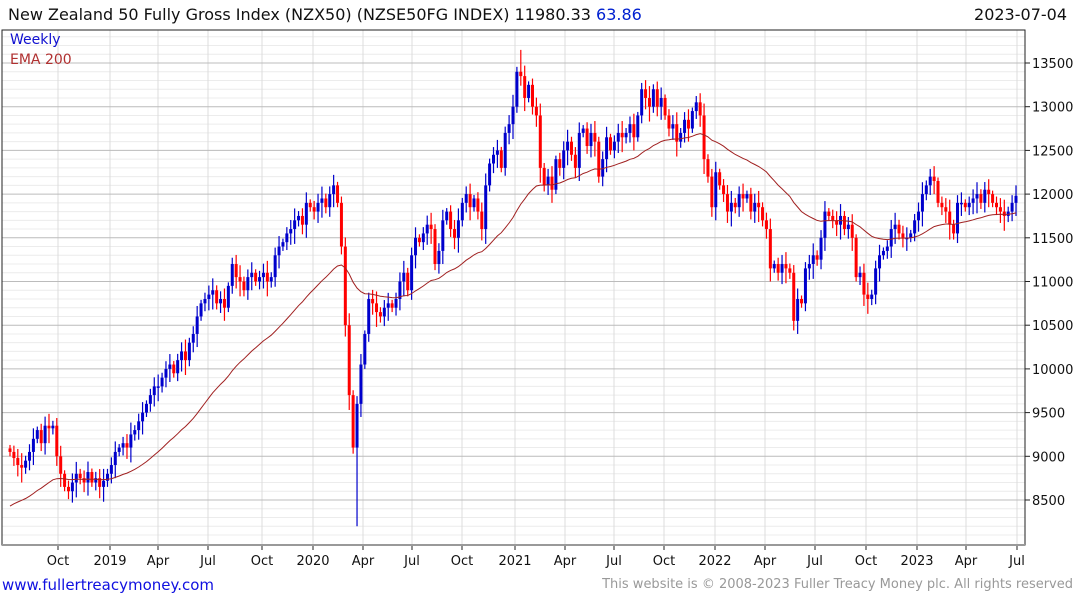  I want to click on x-tick-label: Jul, so click(1016, 561).